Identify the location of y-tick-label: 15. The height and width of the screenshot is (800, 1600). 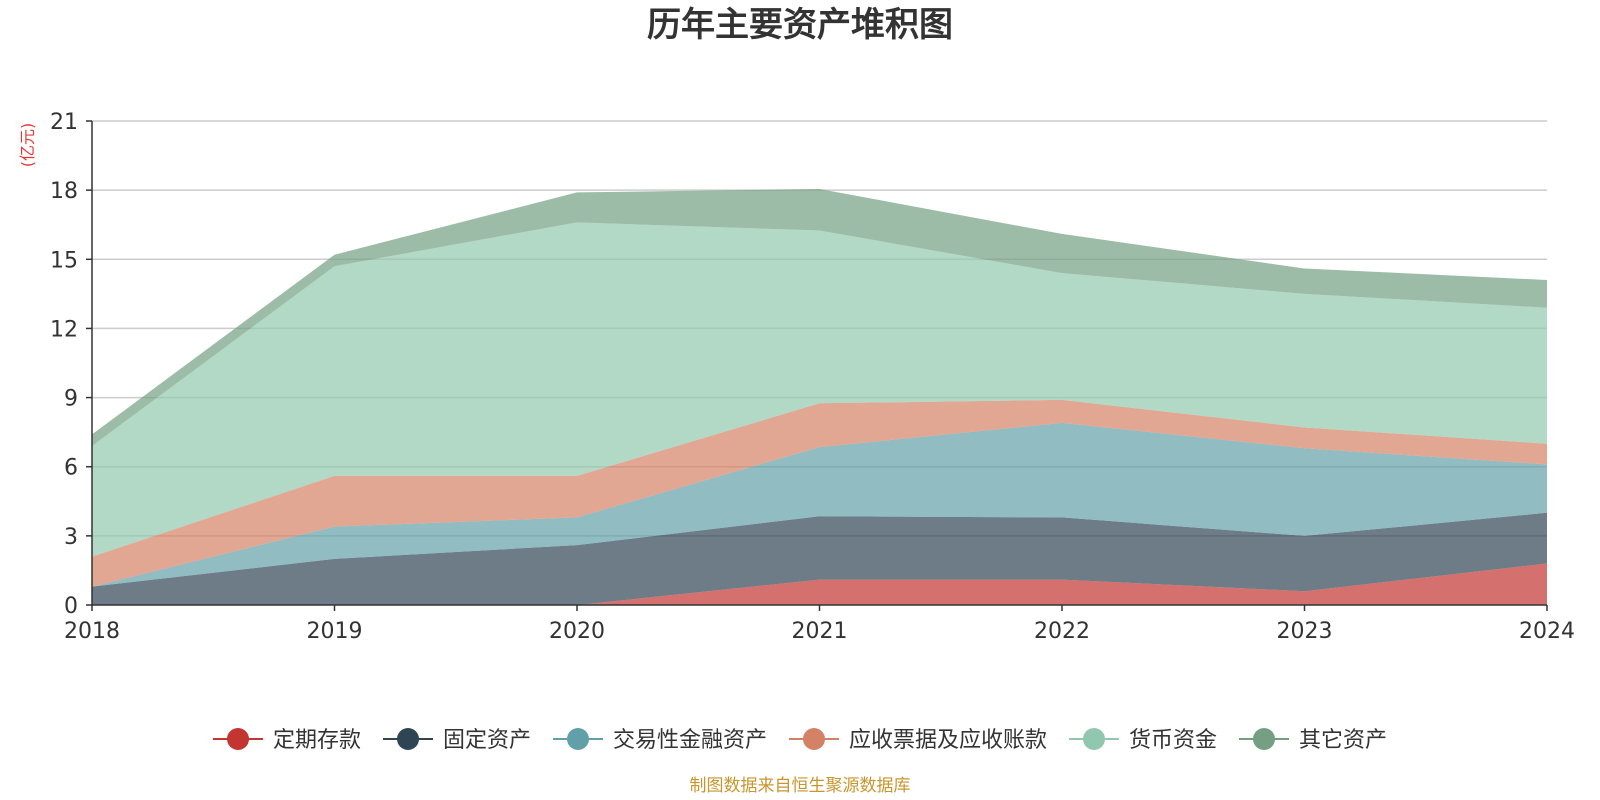
(64, 260).